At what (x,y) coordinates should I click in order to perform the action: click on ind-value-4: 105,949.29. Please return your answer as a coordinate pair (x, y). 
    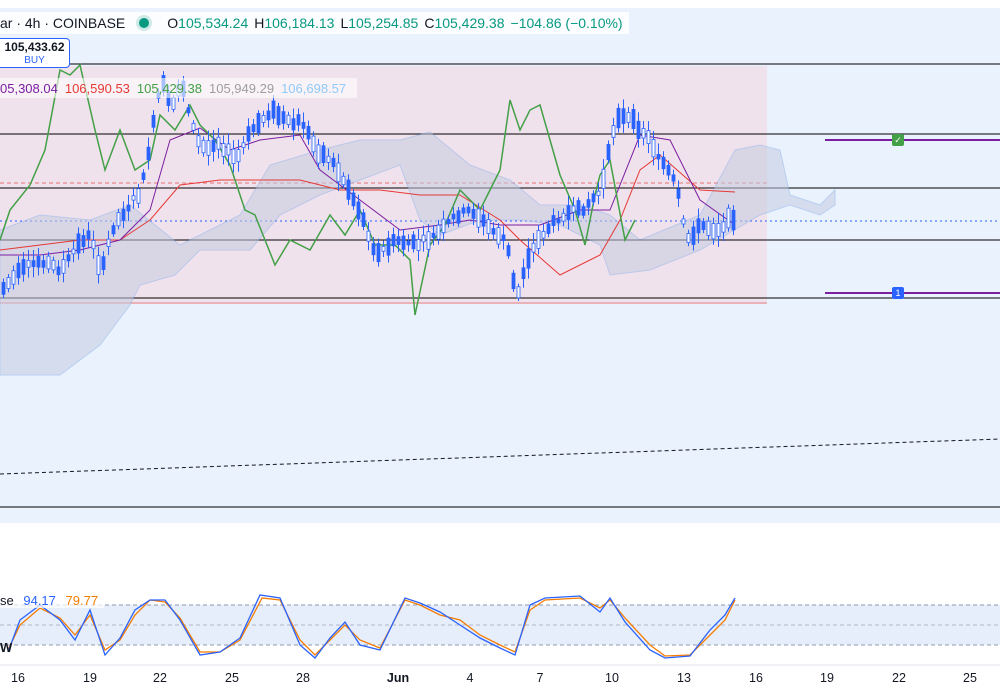
    Looking at the image, I should click on (242, 88).